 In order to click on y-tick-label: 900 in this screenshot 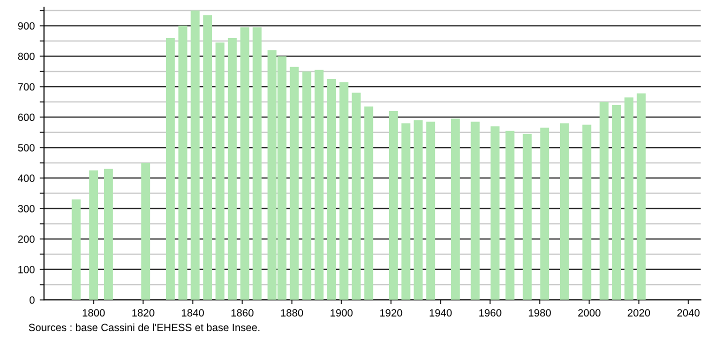, I will do `click(26, 26)`.